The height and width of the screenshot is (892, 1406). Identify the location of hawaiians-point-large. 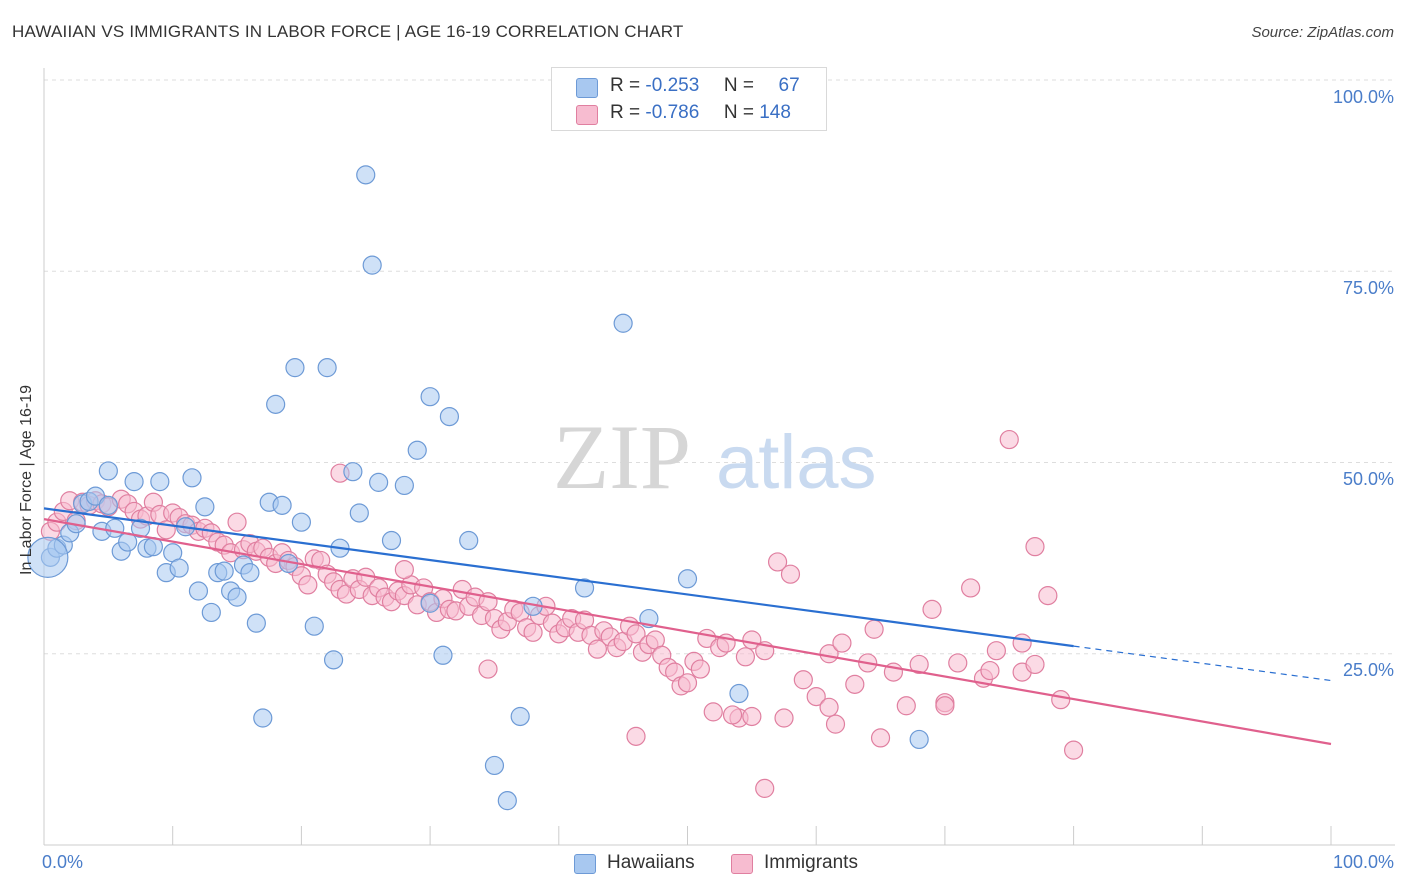
(48, 557).